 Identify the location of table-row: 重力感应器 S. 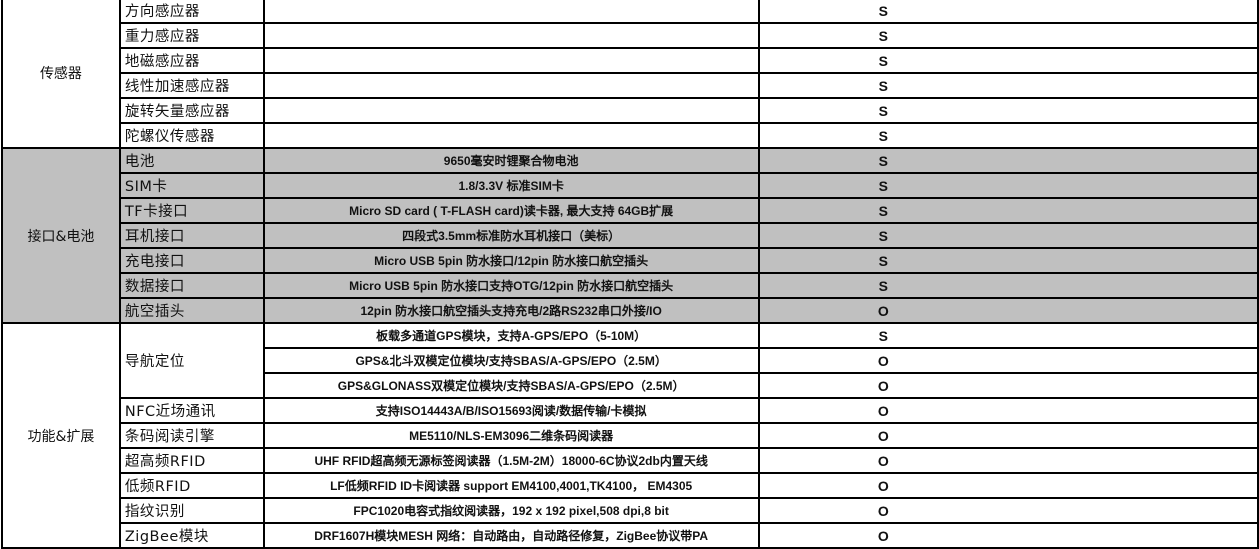
(630, 35).